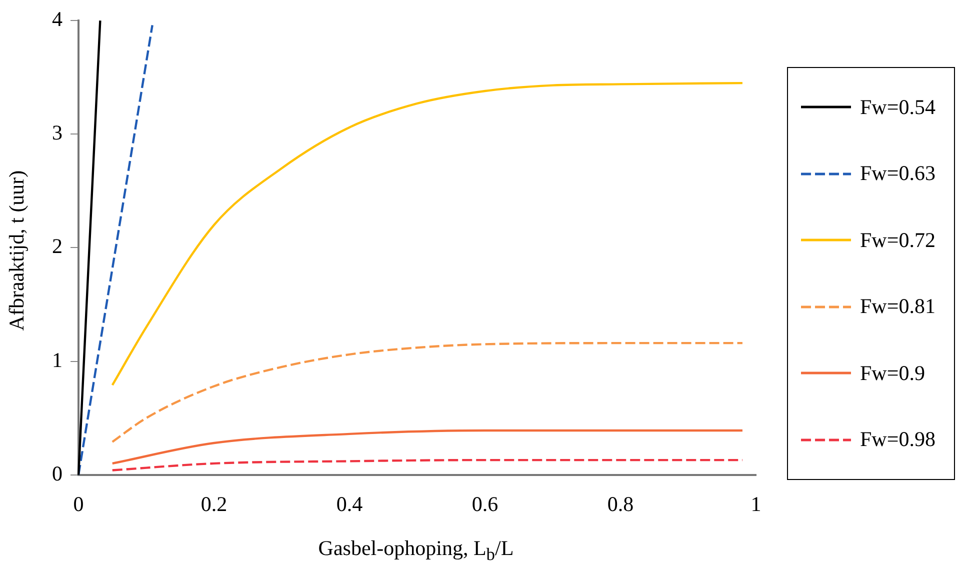  What do you see at coordinates (57, 473) in the screenshot?
I see `y-tick-label: 0` at bounding box center [57, 473].